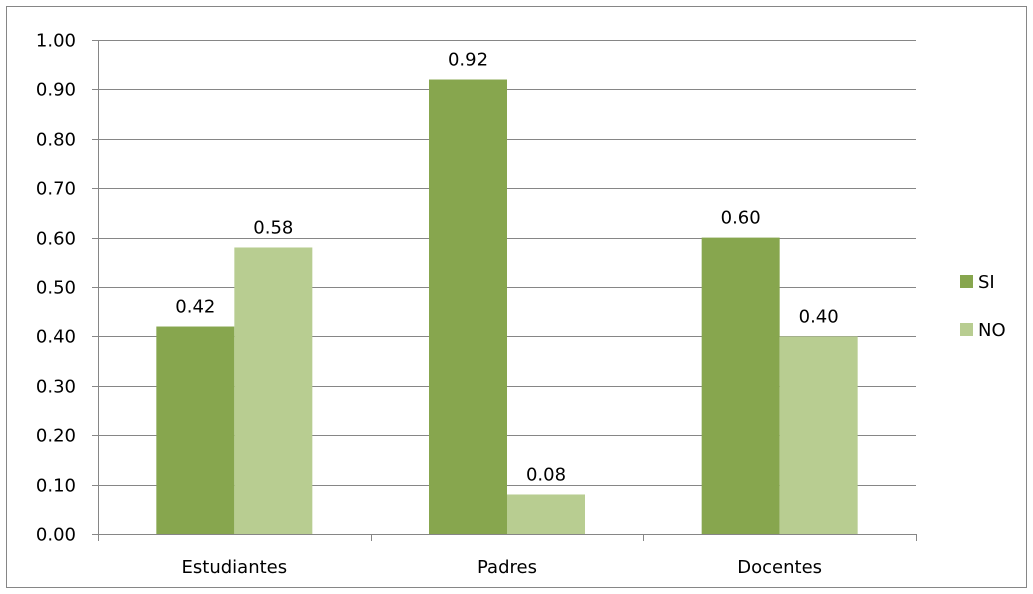  I want to click on y-tick-label: 0.00, so click(56, 535).